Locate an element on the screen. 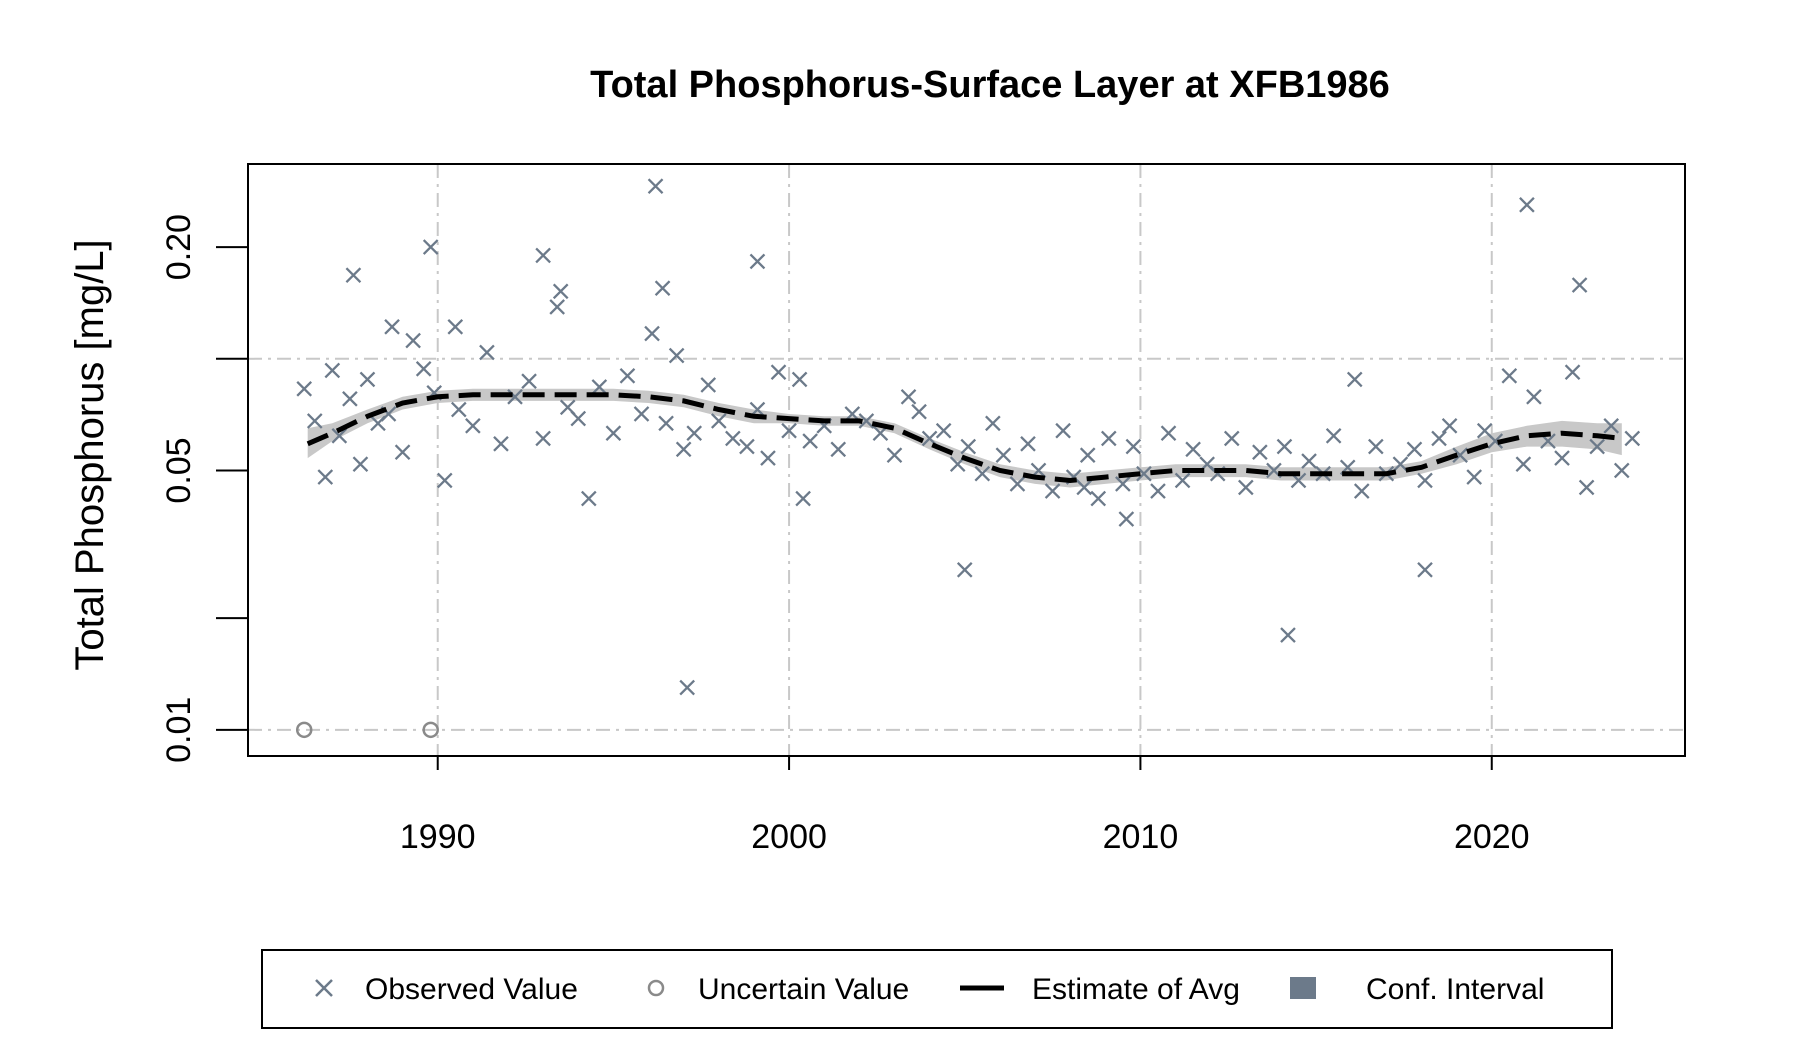 The width and height of the screenshot is (1800, 1050). y-axis-label: Total Phosphorus [mg/L] is located at coordinates (90, 454).